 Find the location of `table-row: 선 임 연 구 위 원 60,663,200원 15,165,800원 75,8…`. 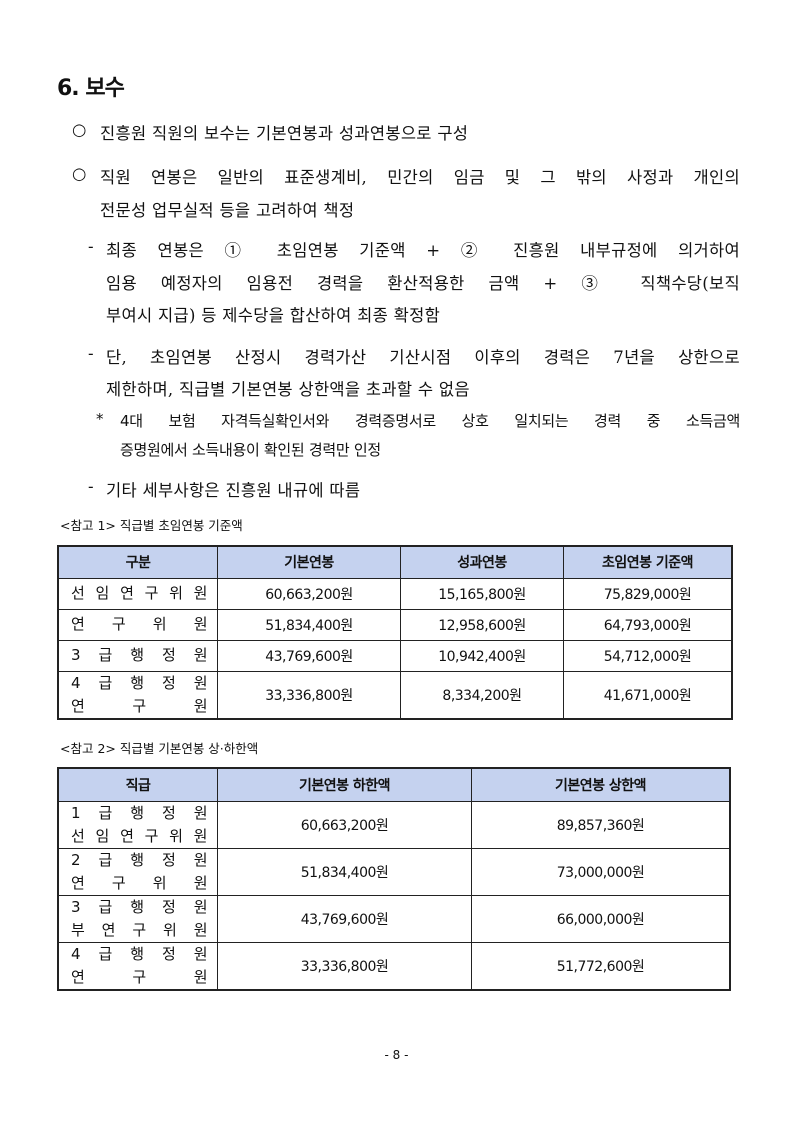

table-row: 선 임 연 구 위 원 60,663,200원 15,165,800원 75,8… is located at coordinates (395, 593).